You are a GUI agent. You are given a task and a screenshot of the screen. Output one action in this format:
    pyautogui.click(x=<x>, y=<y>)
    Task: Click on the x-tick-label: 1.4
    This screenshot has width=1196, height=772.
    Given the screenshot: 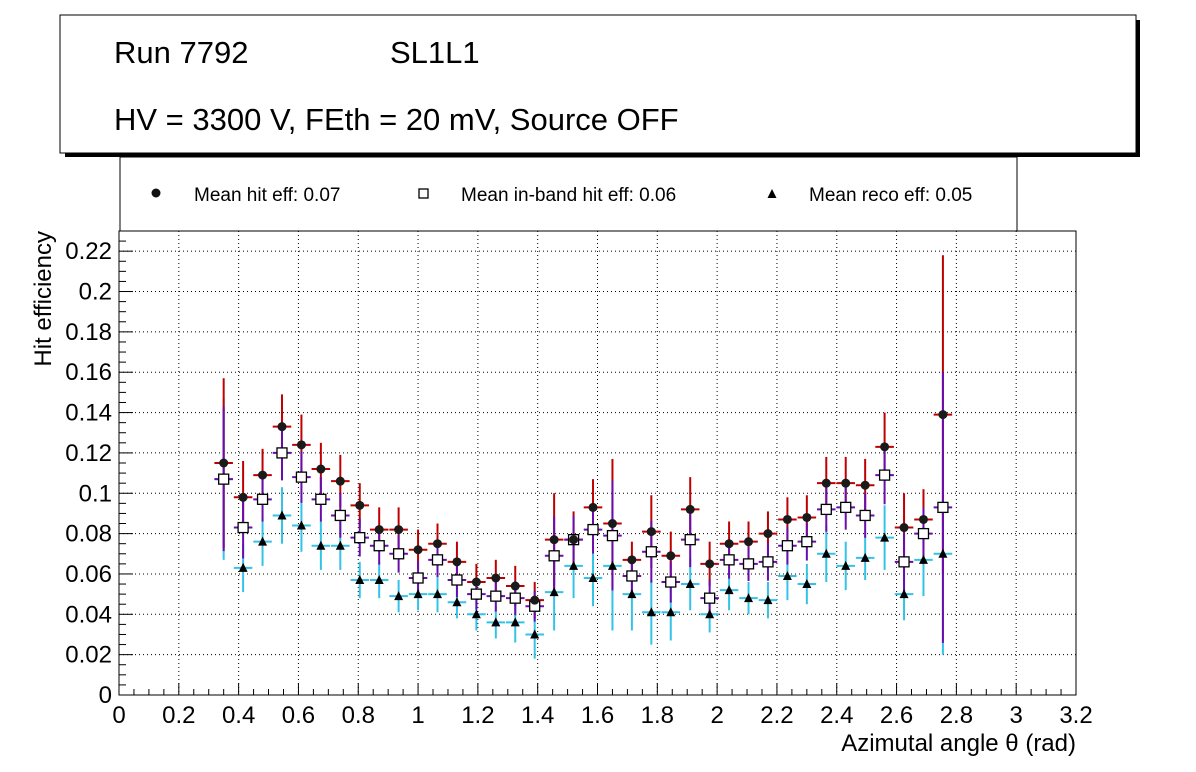 What is the action you would take?
    pyautogui.click(x=537, y=715)
    